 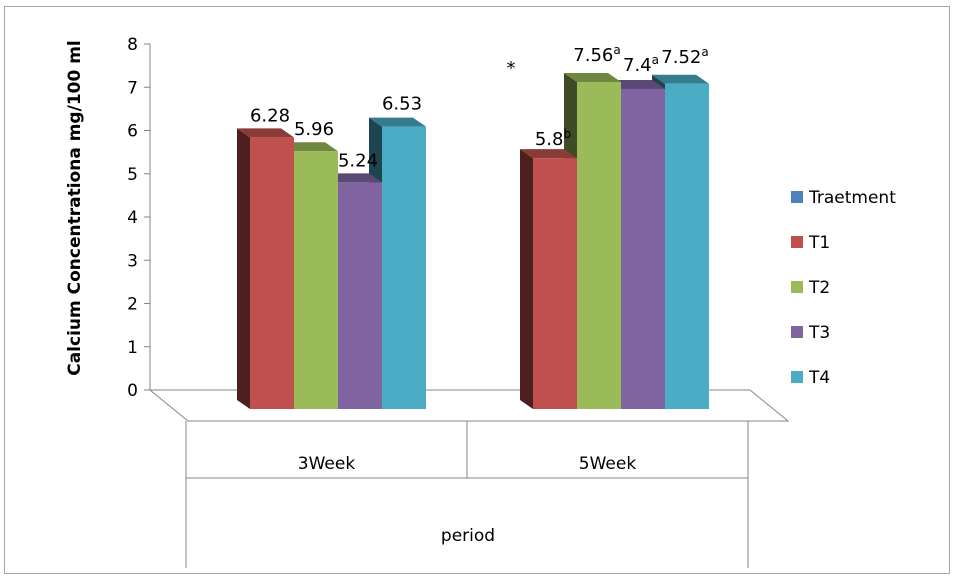 I want to click on legend-entry-label: T1, so click(x=819, y=243).